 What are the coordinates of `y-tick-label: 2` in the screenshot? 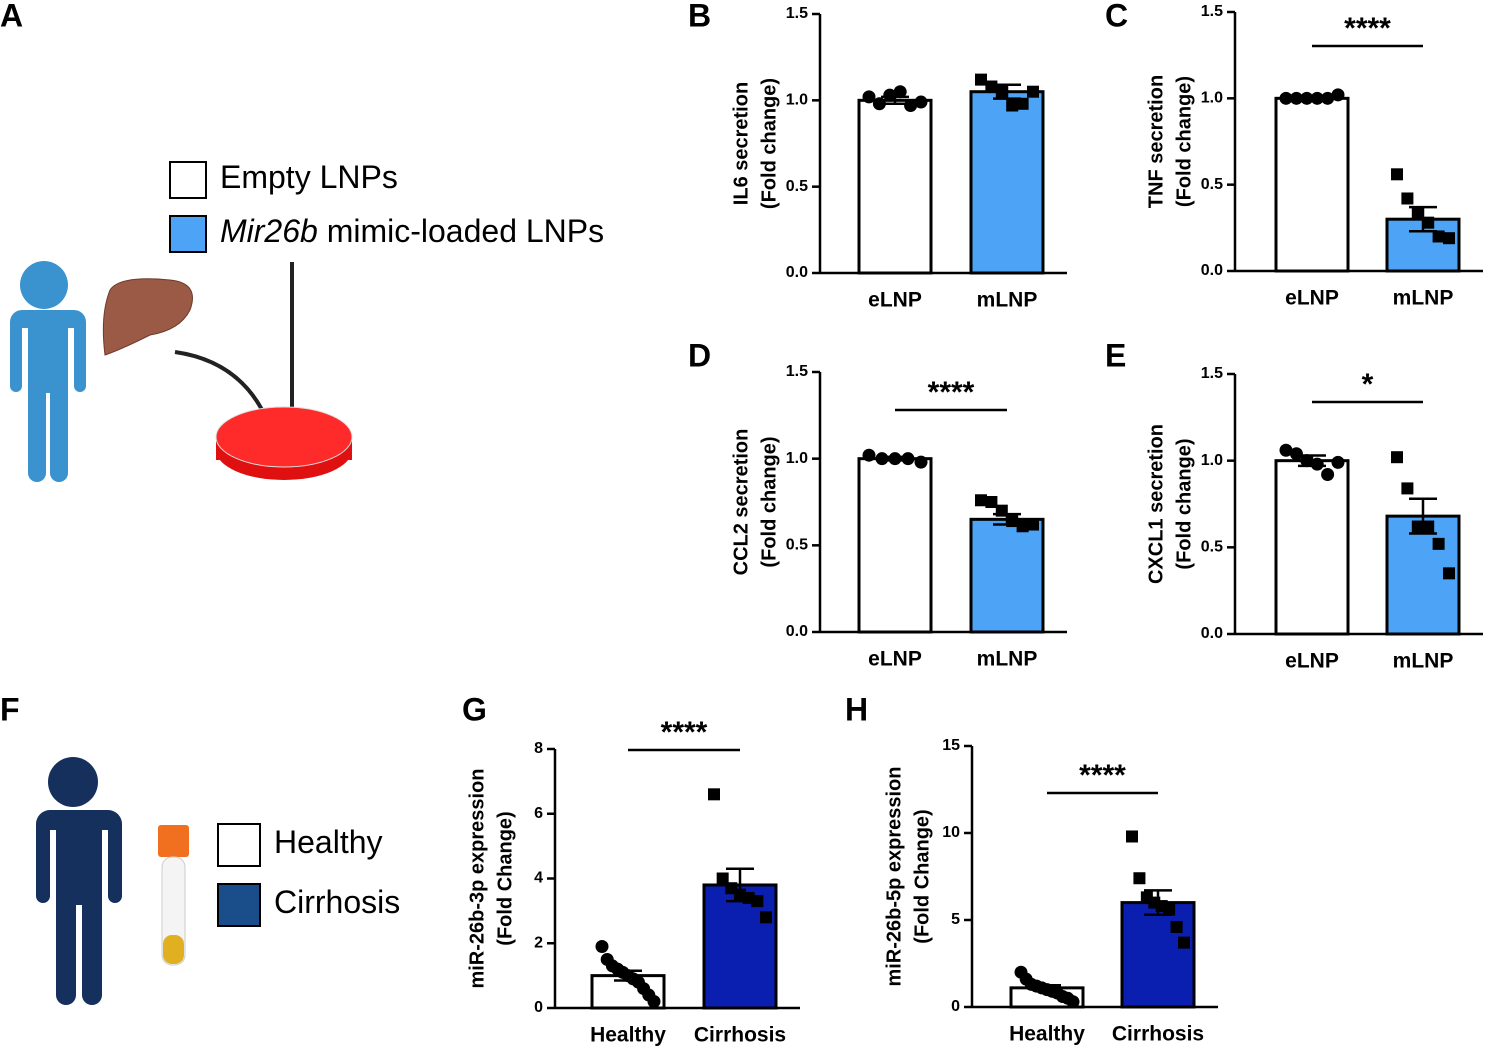 It's located at (538, 942).